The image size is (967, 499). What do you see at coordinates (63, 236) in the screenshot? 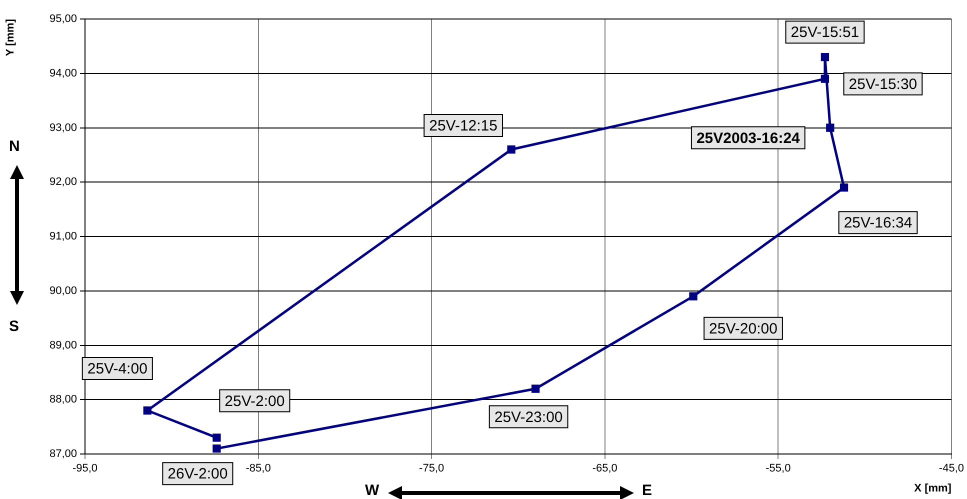
I see `y-tick-label: 91,00` at bounding box center [63, 236].